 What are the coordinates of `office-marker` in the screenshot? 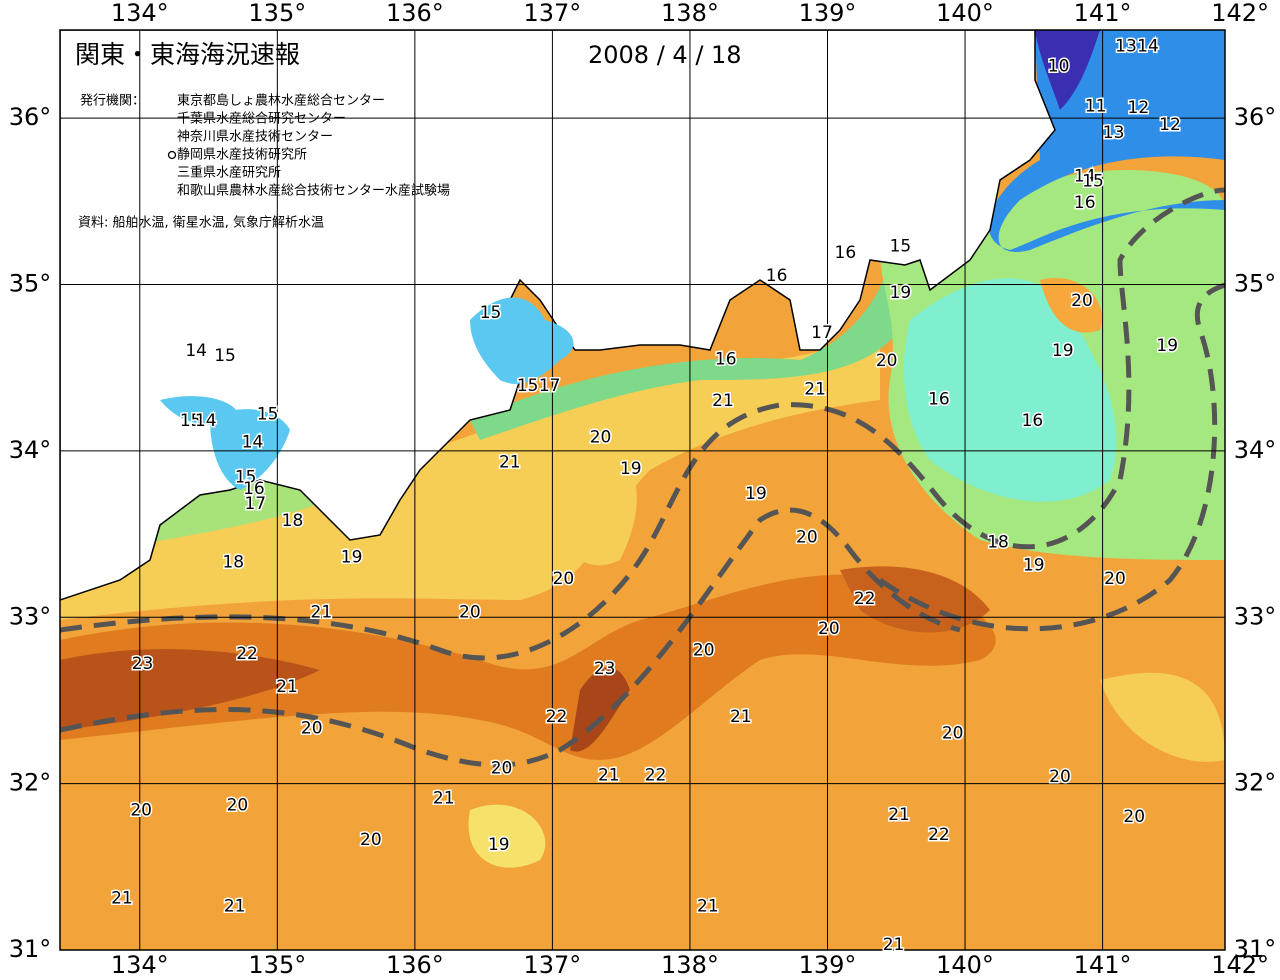 It's located at (172, 155).